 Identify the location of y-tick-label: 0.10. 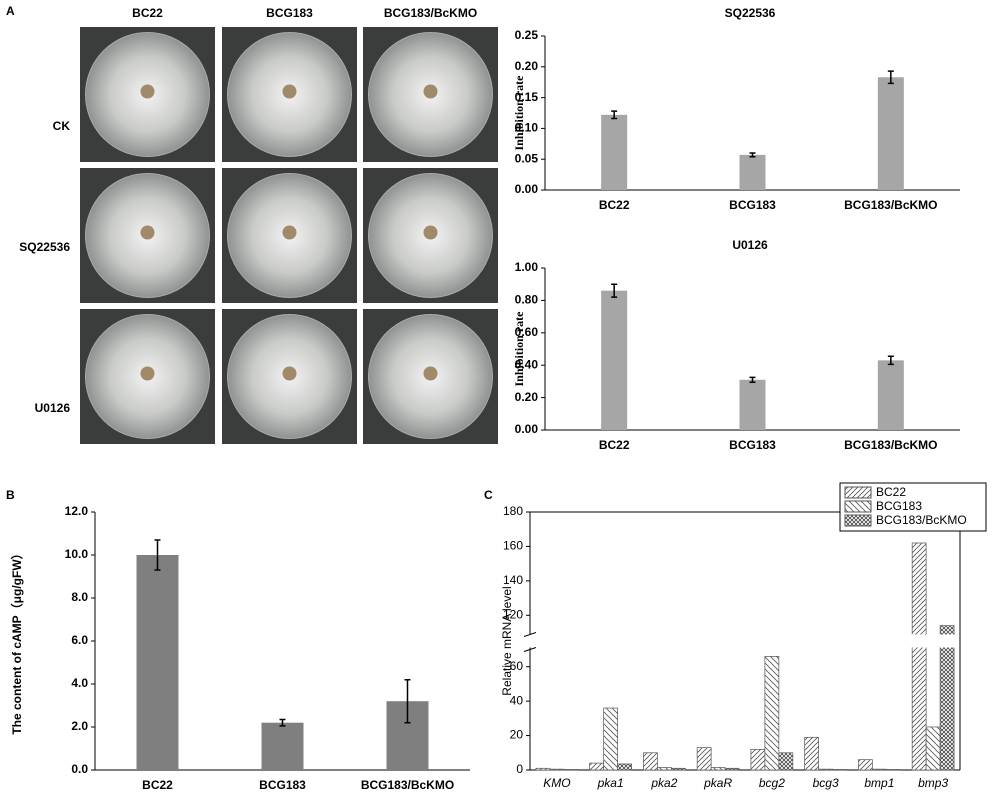
(527, 128).